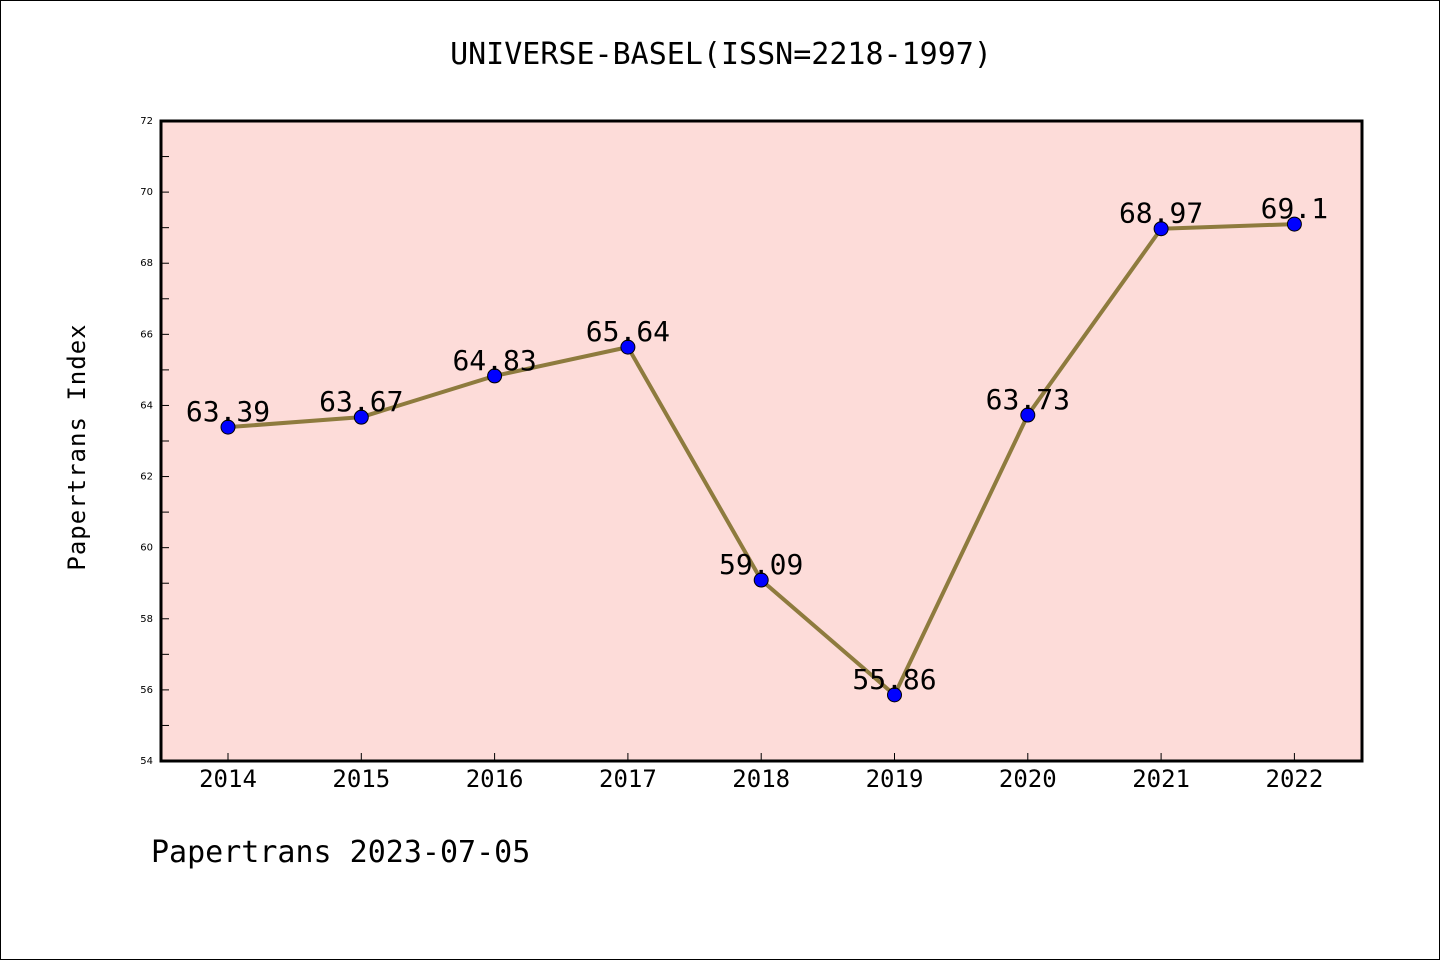  I want to click on x-tick-label: 2018, so click(761, 779).